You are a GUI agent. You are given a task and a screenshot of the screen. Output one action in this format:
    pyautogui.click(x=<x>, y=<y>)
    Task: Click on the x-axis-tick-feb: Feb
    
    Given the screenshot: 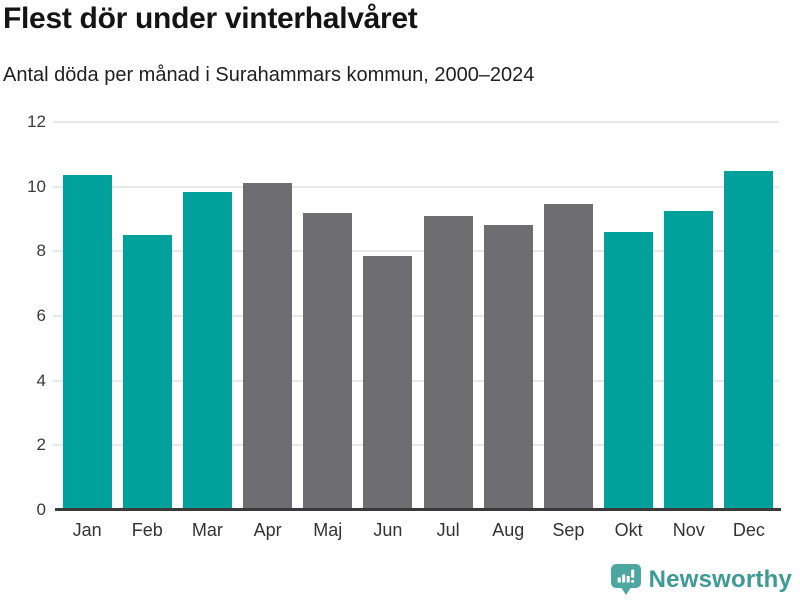 What is the action you would take?
    pyautogui.click(x=147, y=530)
    